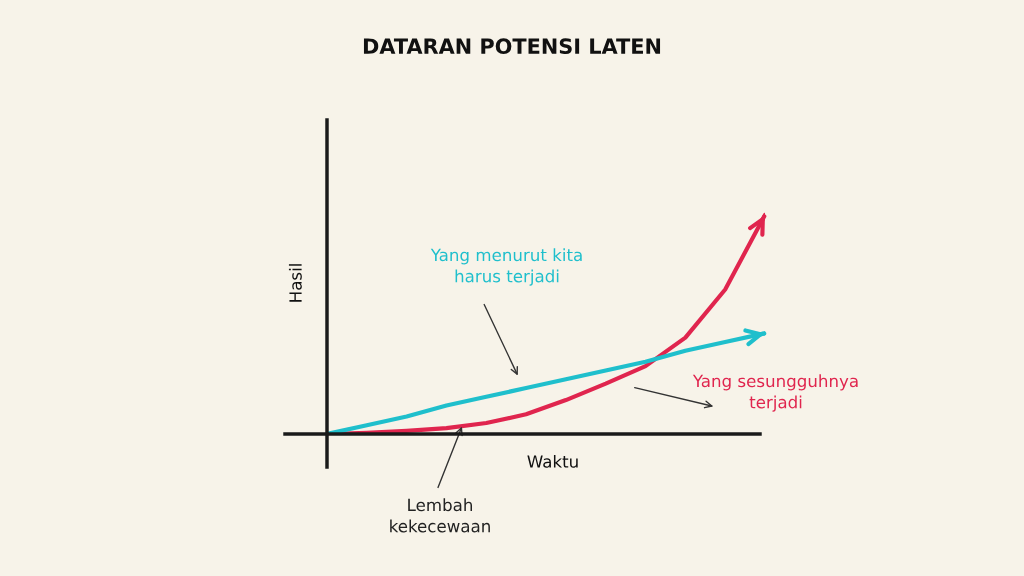 The width and height of the screenshot is (1024, 576). What do you see at coordinates (512, 46) in the screenshot?
I see `chart-title: DATARAN POTENSI LATEN` at bounding box center [512, 46].